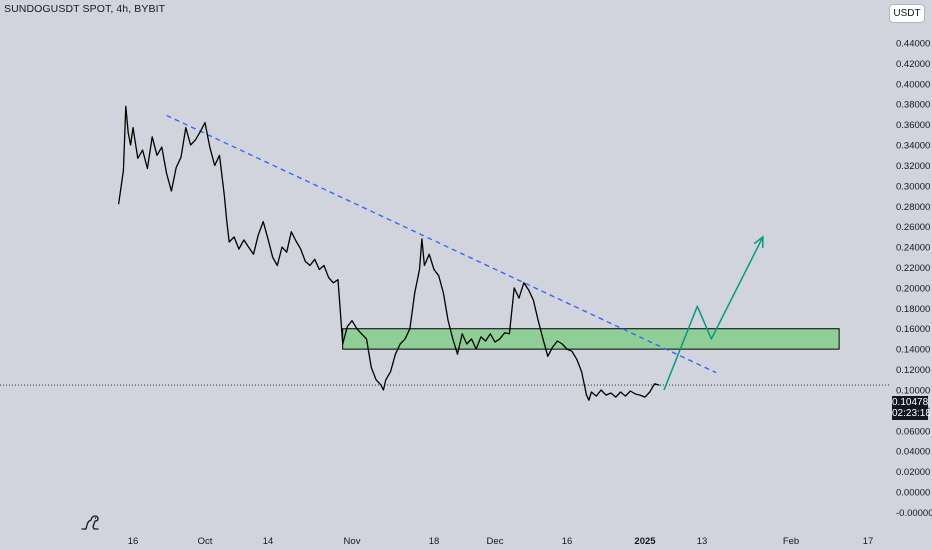 Image resolution: width=932 pixels, height=550 pixels. What do you see at coordinates (911, 413) in the screenshot?
I see `bar-countdown: 02:23:18` at bounding box center [911, 413].